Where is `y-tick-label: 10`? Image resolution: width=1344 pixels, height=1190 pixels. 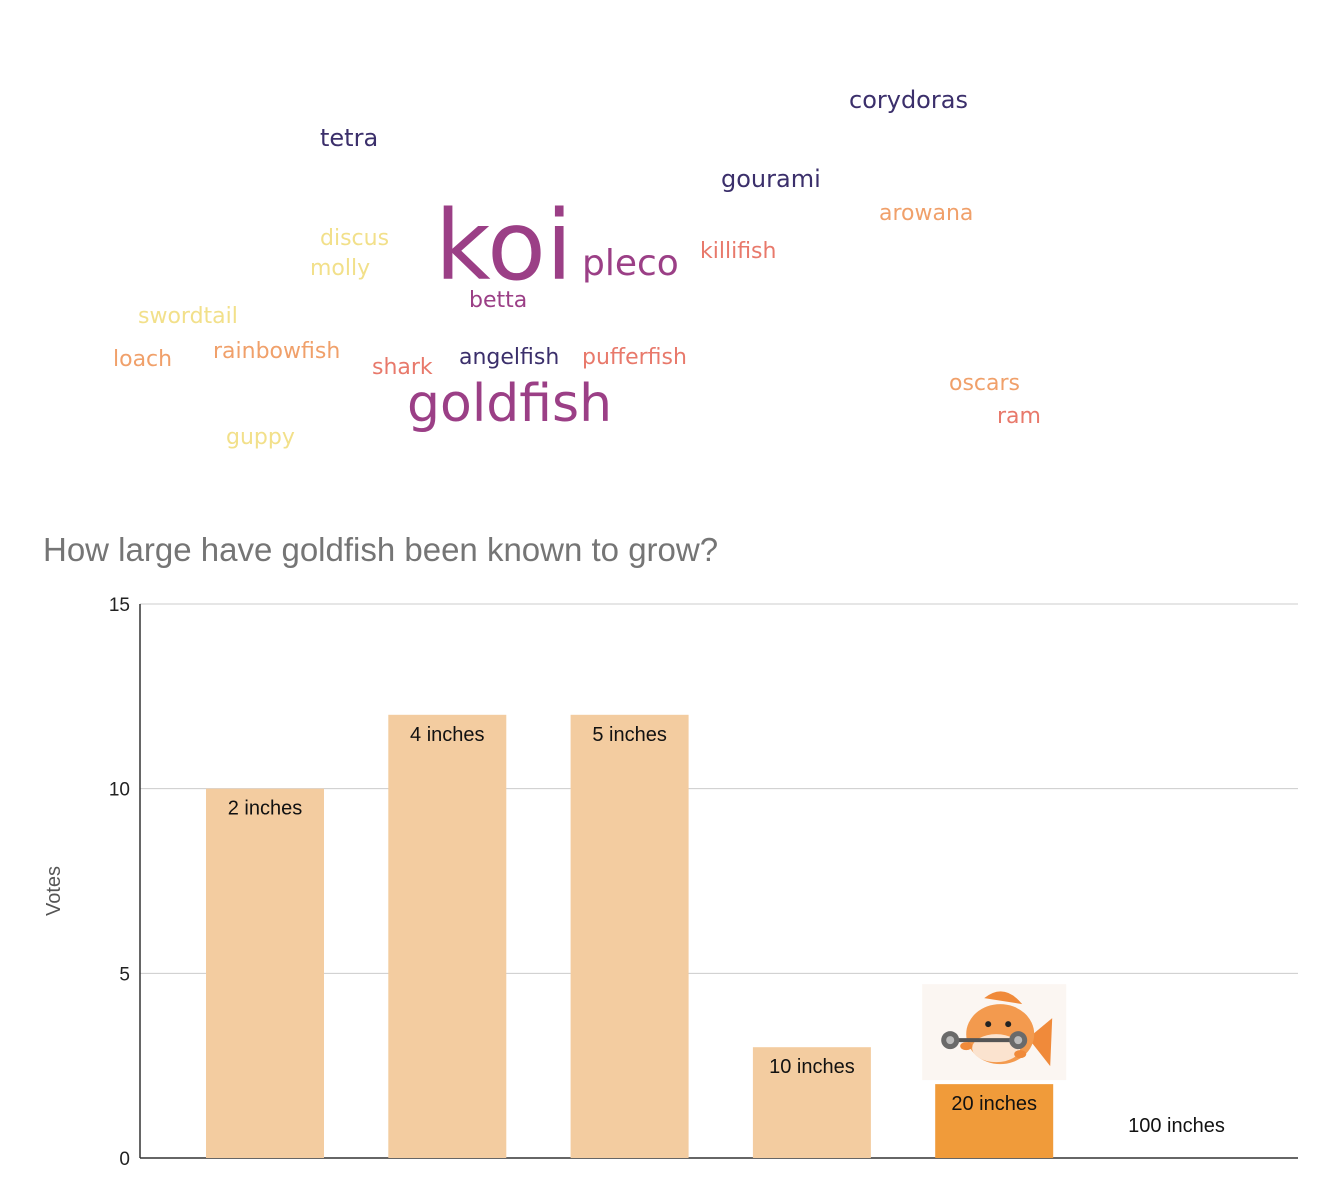
y-tick-label: 10 is located at coordinates (119, 790).